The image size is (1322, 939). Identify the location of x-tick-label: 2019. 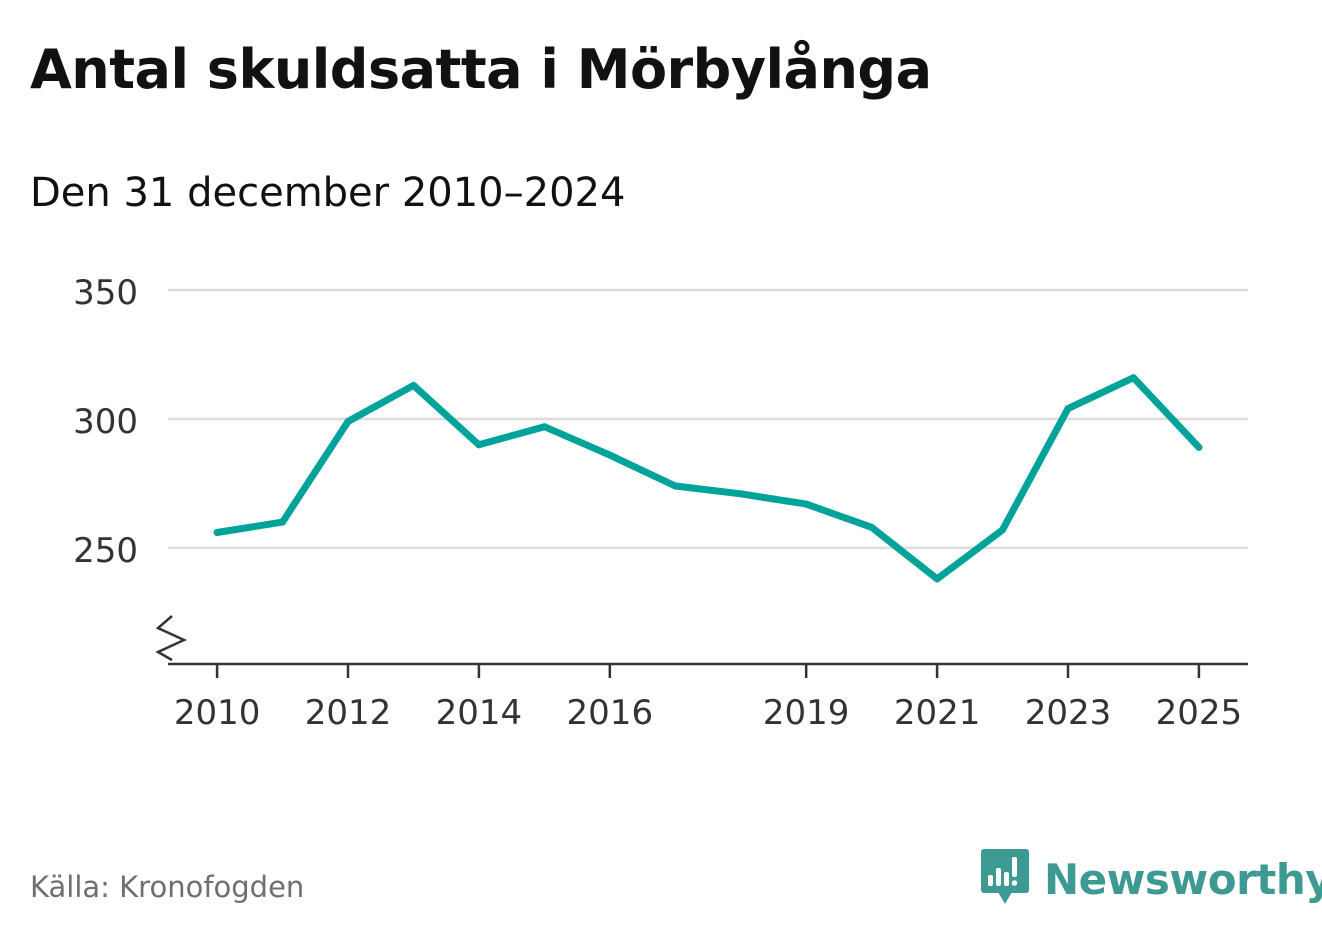
(806, 713).